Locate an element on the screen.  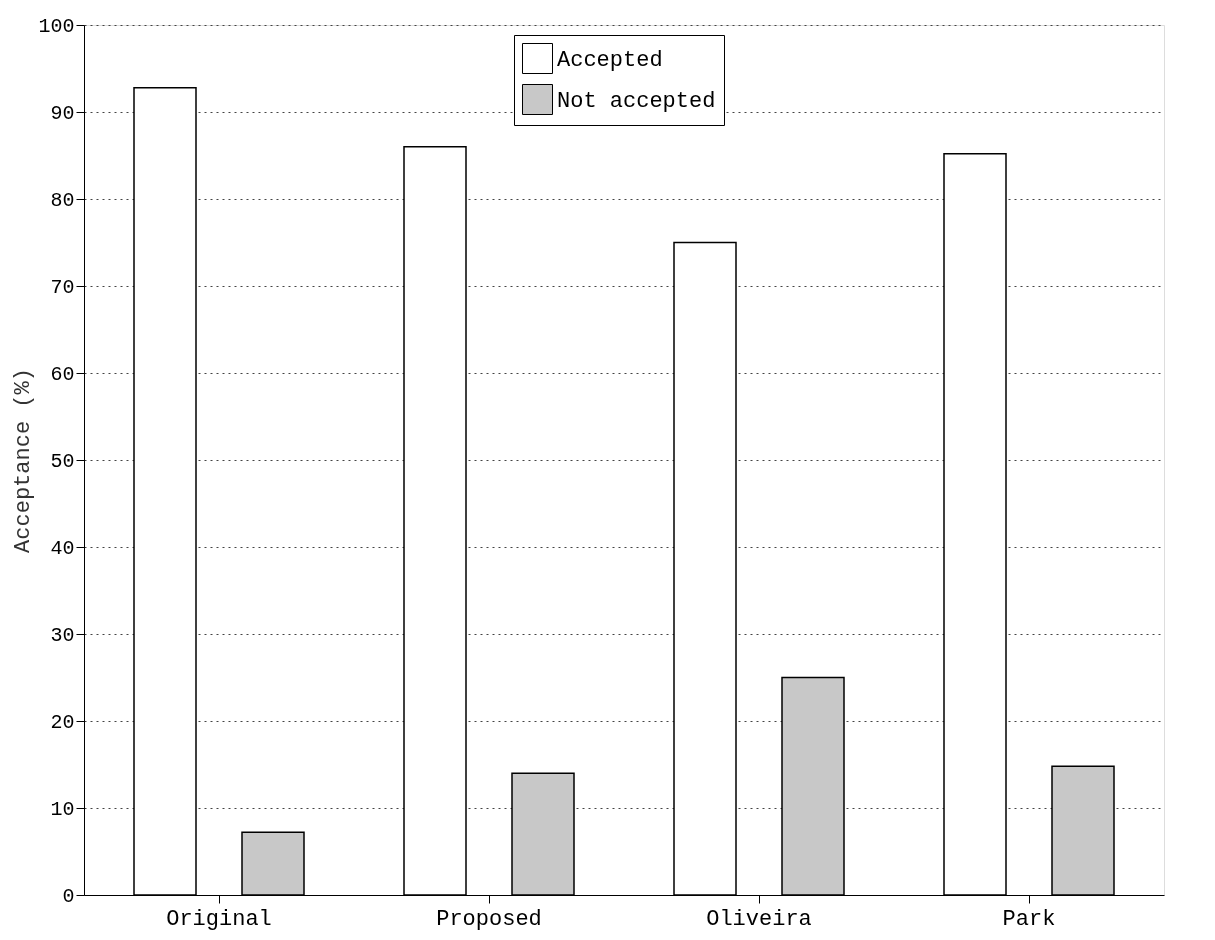
y-tick-label: 60 is located at coordinates (62, 374).